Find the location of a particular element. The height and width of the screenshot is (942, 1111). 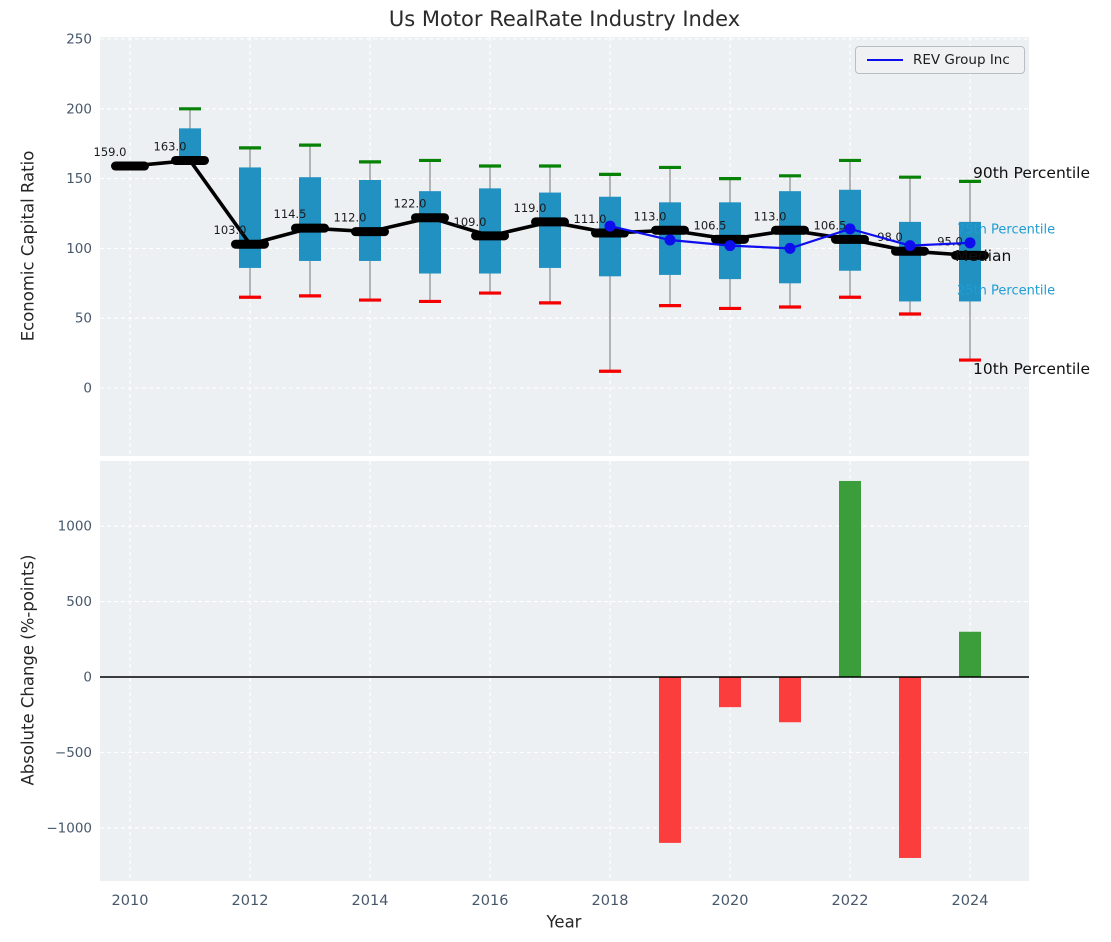

median-value-label-2012: 103.0 is located at coordinates (230, 230).